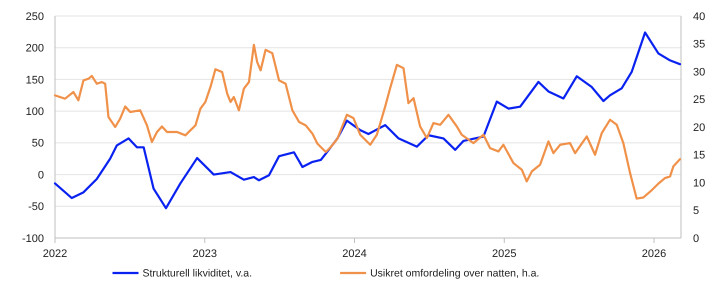 The image size is (722, 289). I want to click on y-tick-label: 250, so click(35, 16).